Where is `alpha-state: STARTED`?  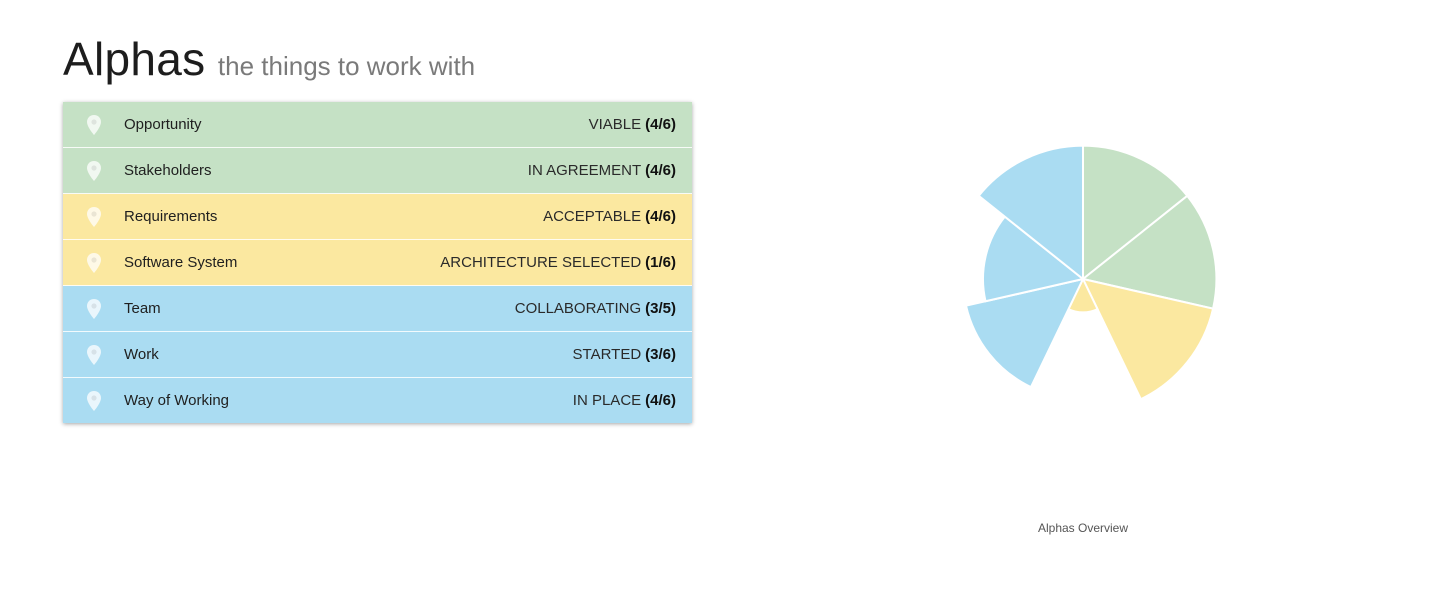
alpha-state: STARTED is located at coordinates (607, 354).